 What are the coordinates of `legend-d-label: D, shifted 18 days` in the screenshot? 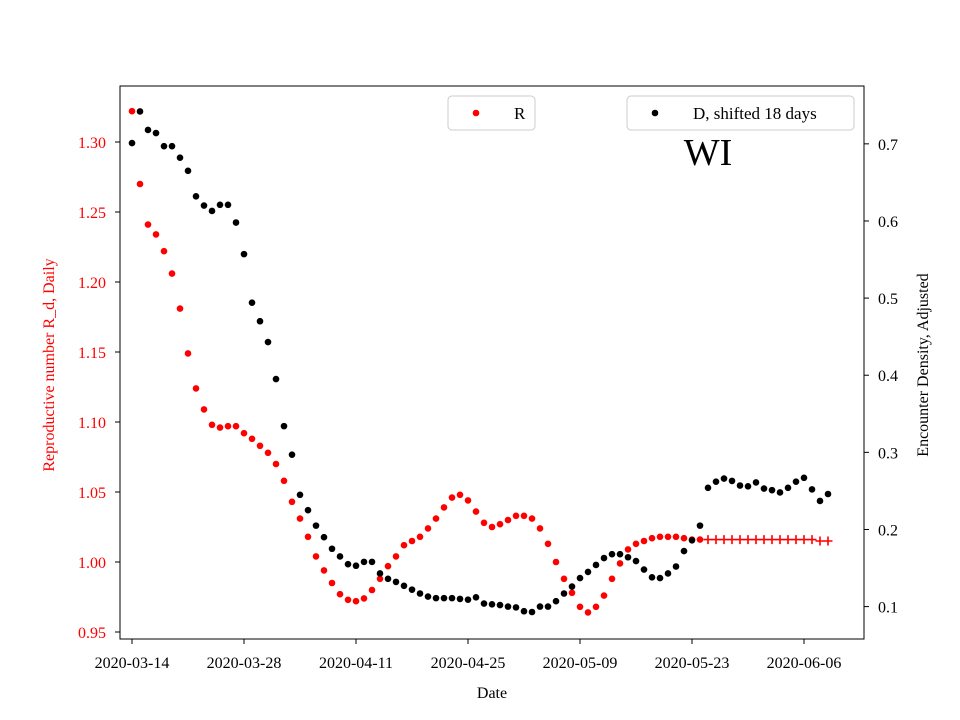 It's located at (755, 113).